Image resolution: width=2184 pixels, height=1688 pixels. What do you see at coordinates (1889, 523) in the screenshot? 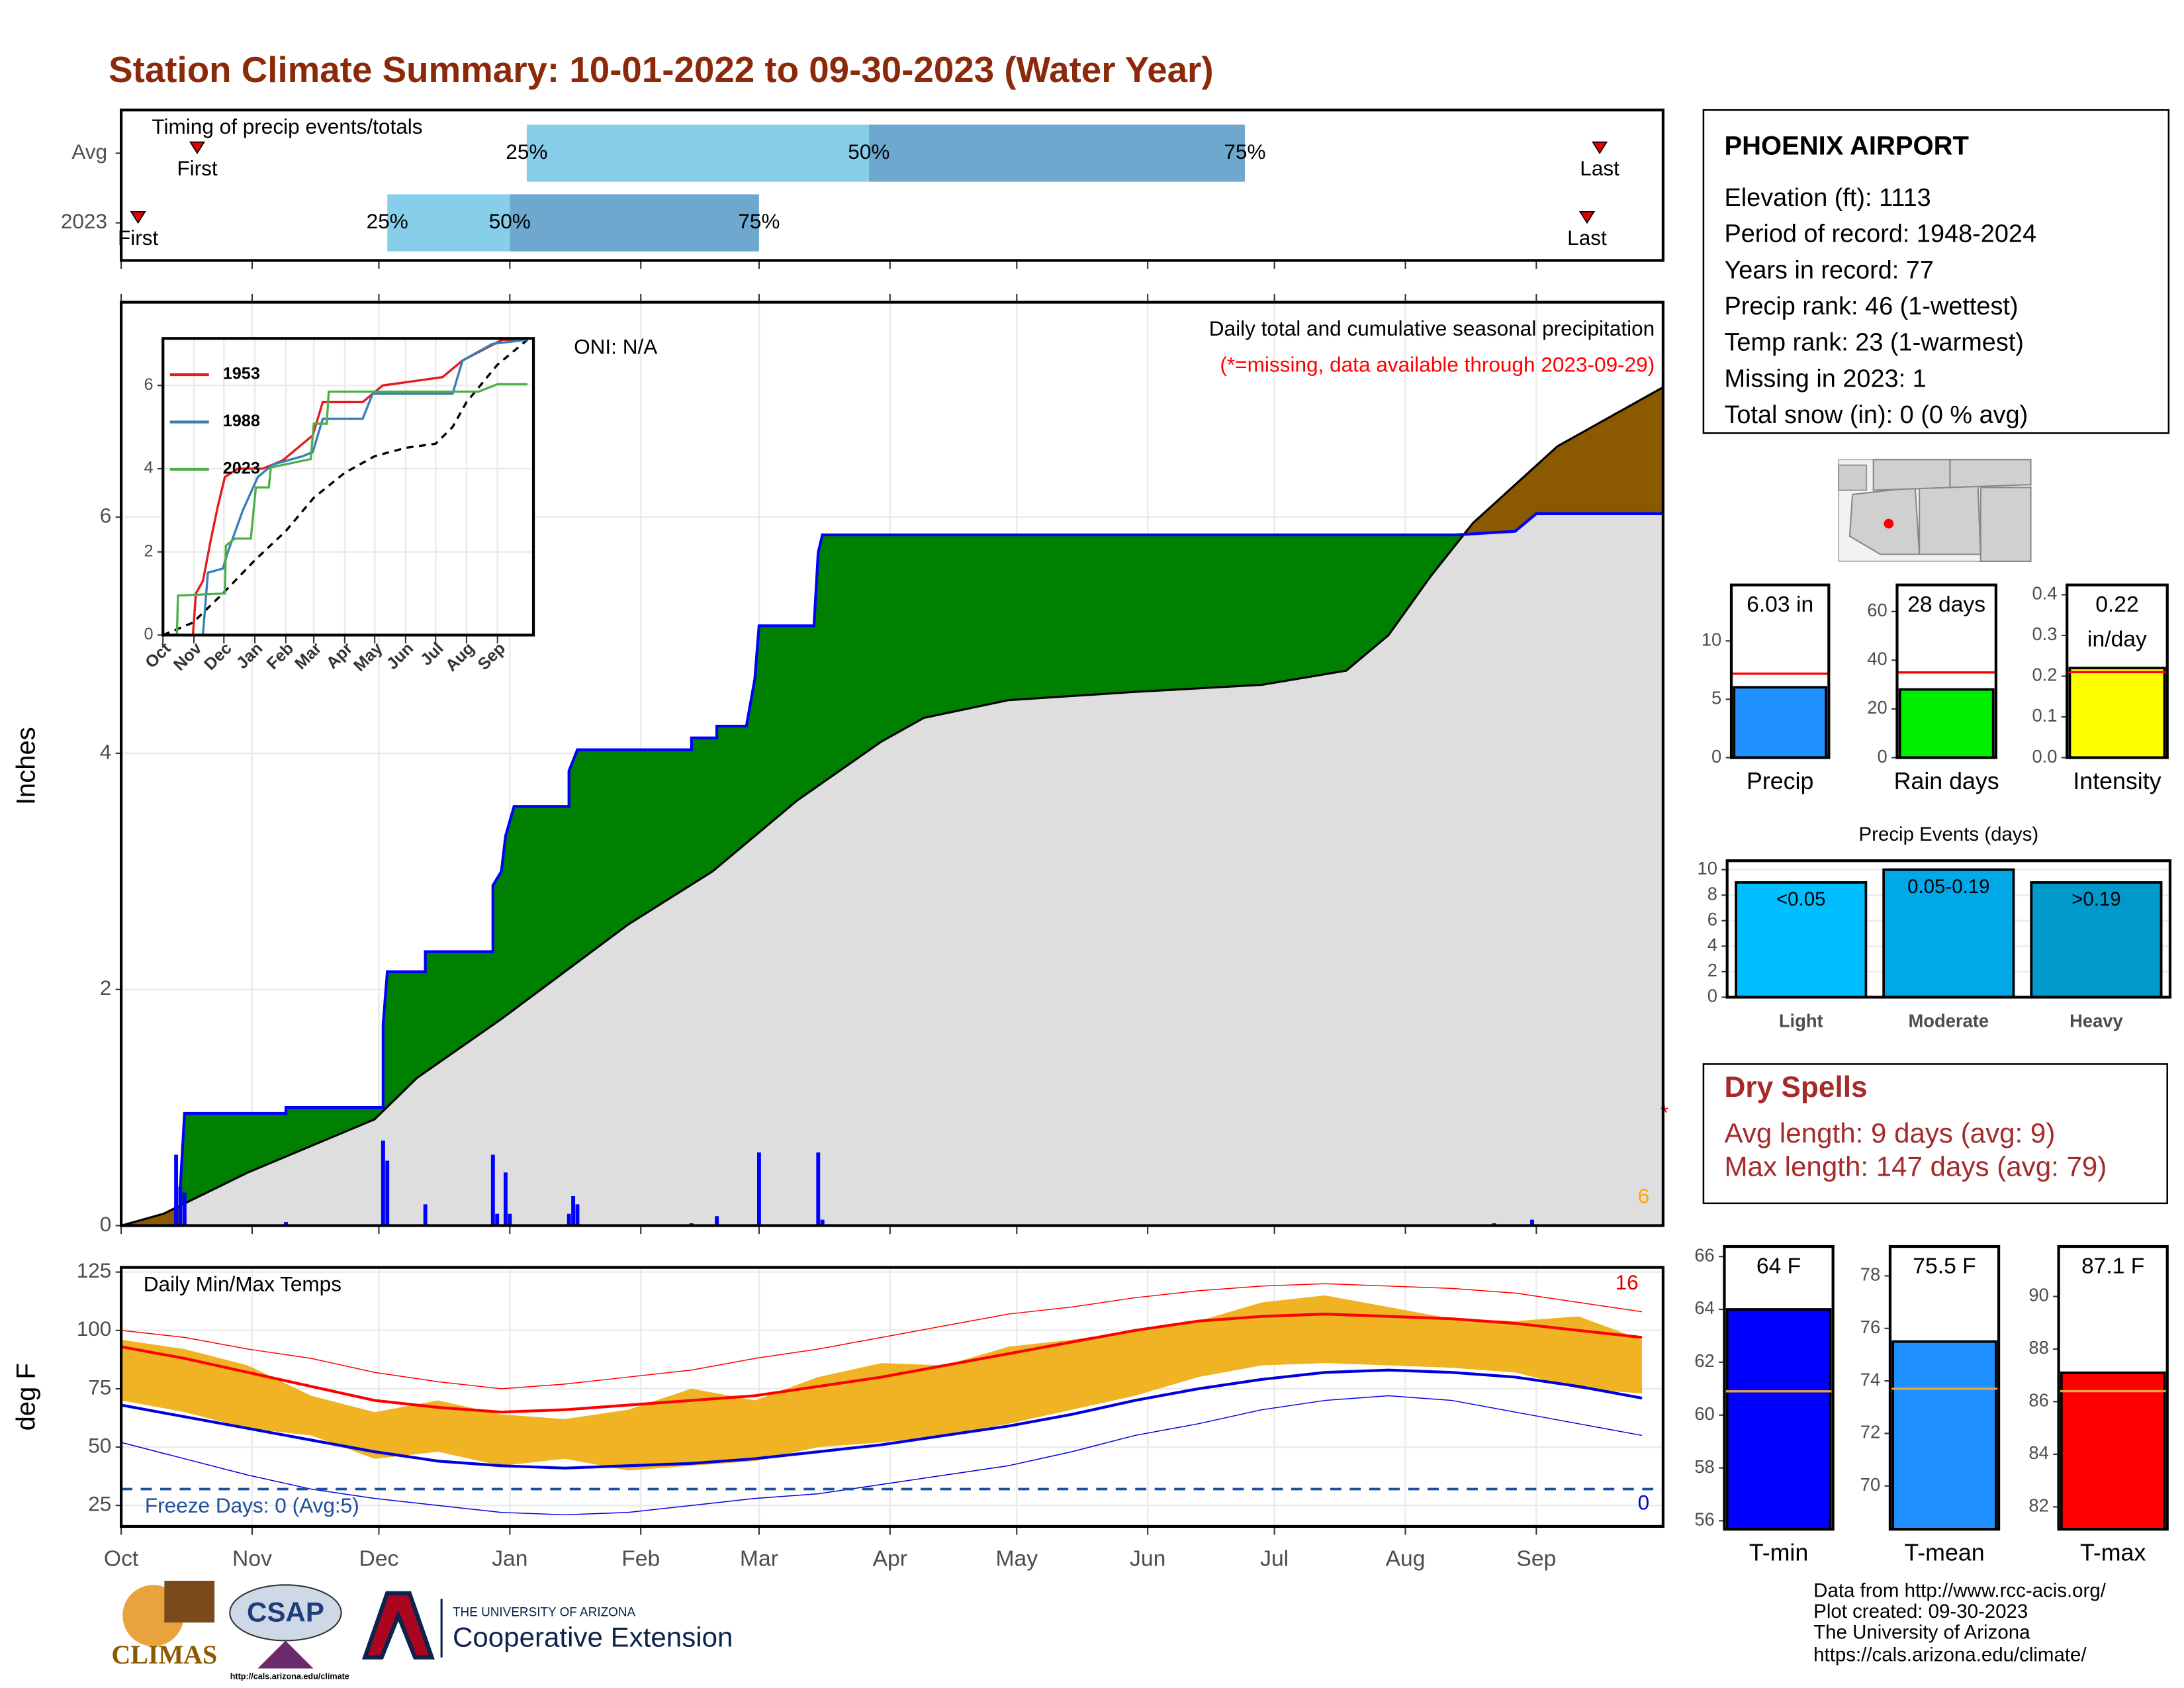
I see `station-dot` at bounding box center [1889, 523].